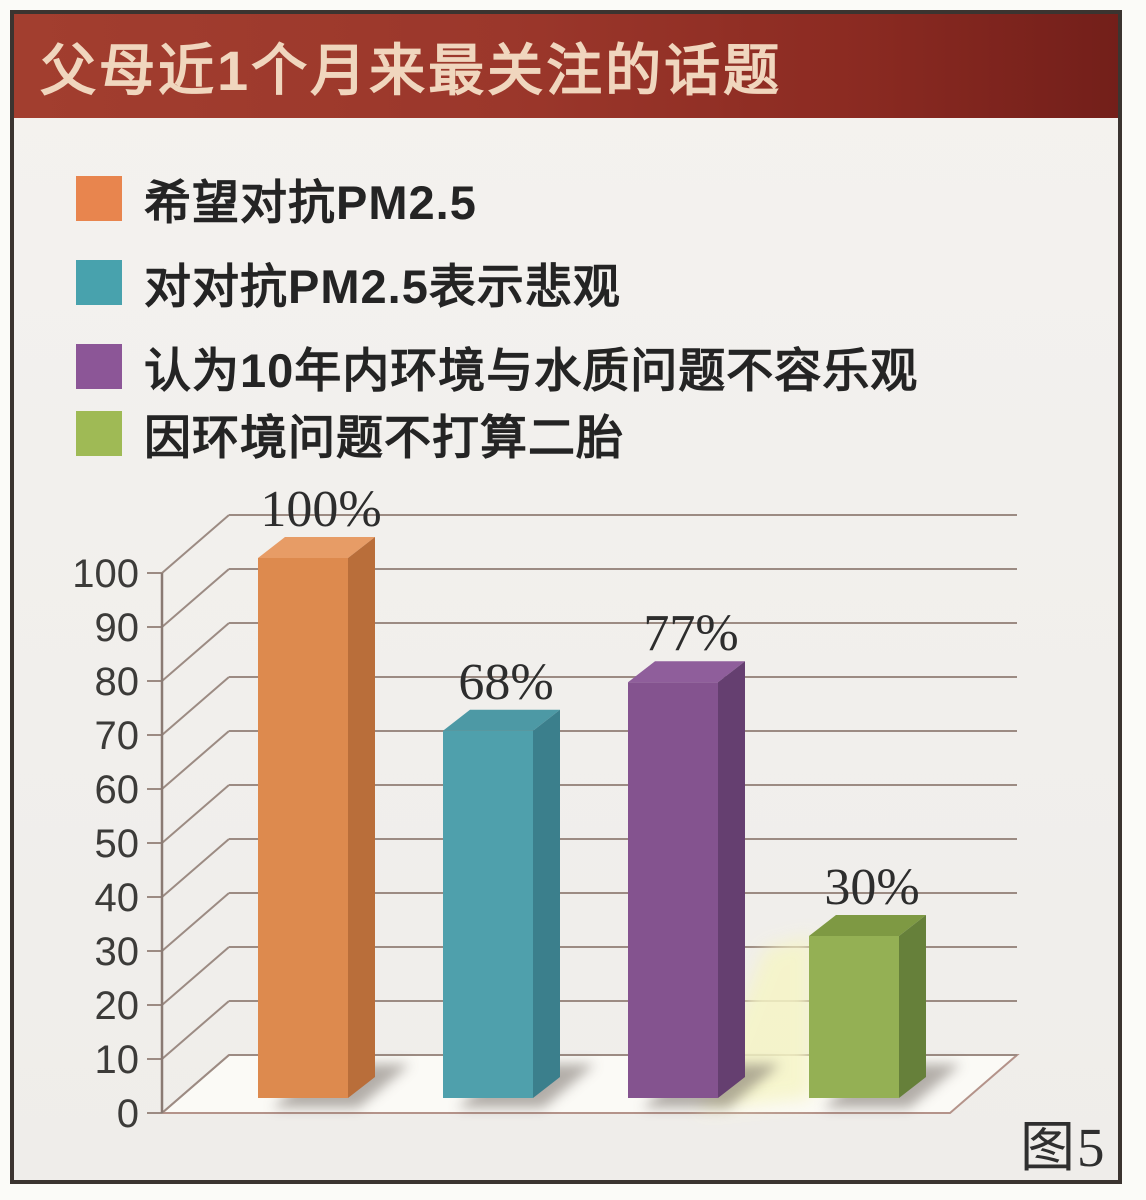 The image size is (1146, 1200). Describe the element at coordinates (117, 736) in the screenshot. I see `y-tick-label: 70` at that location.